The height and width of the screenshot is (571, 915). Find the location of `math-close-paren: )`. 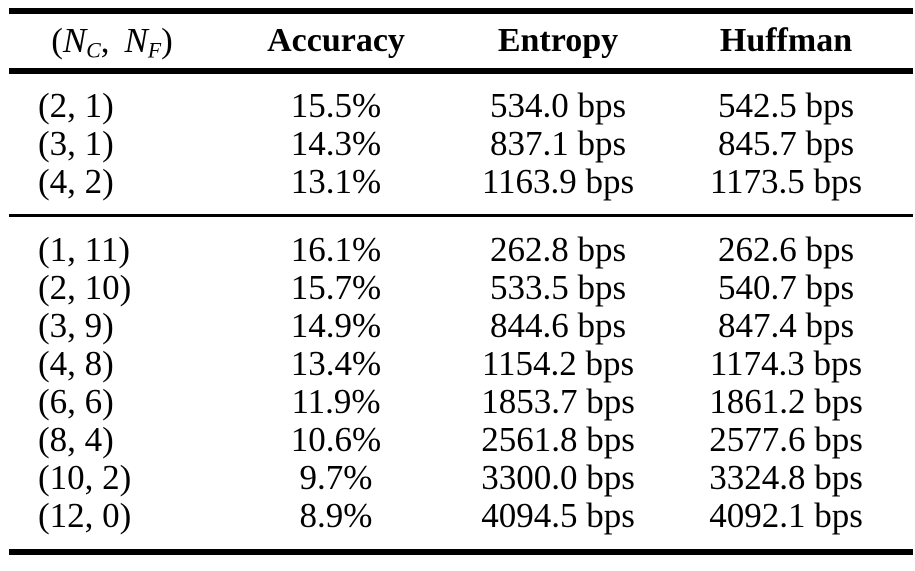

math-close-paren: ) is located at coordinates (167, 40).